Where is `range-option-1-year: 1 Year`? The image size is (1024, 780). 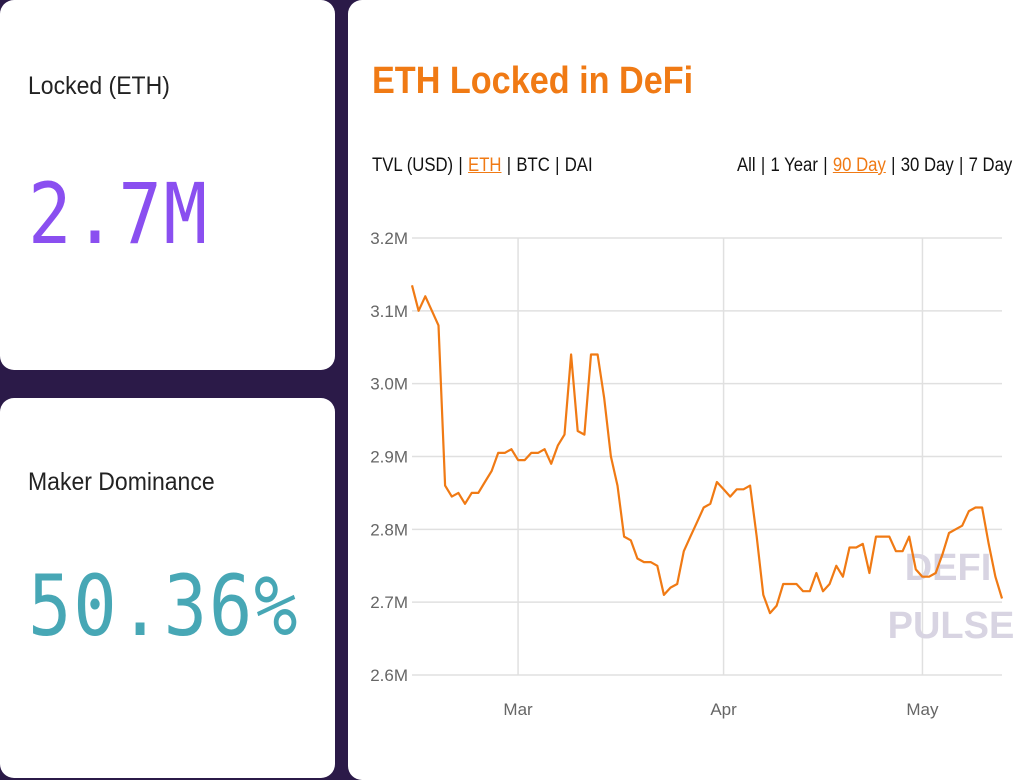
range-option-1-year: 1 Year is located at coordinates (794, 165).